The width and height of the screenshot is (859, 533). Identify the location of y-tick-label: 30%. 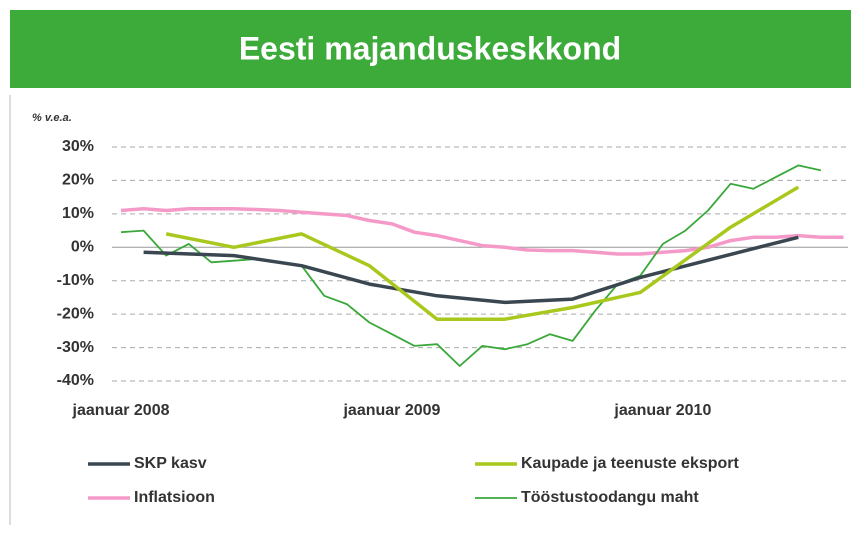
(78, 146).